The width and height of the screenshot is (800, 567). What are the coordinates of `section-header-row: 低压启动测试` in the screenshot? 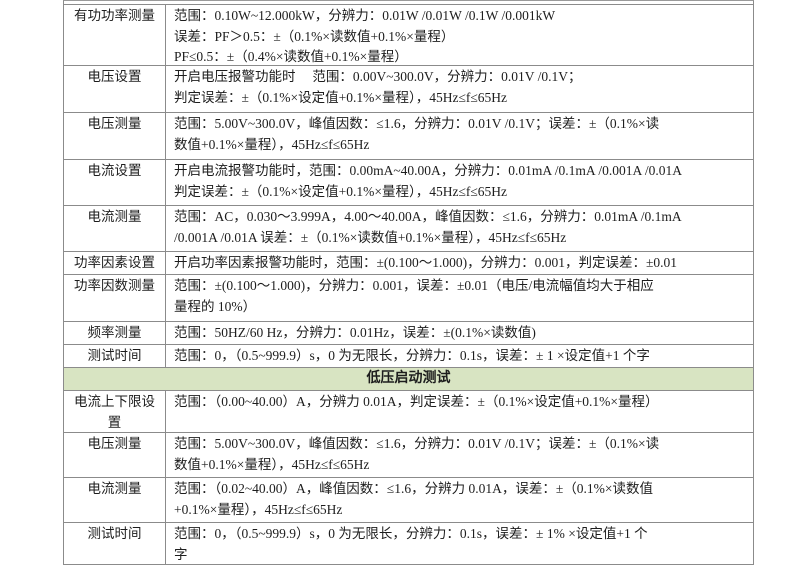 It's located at (408, 379).